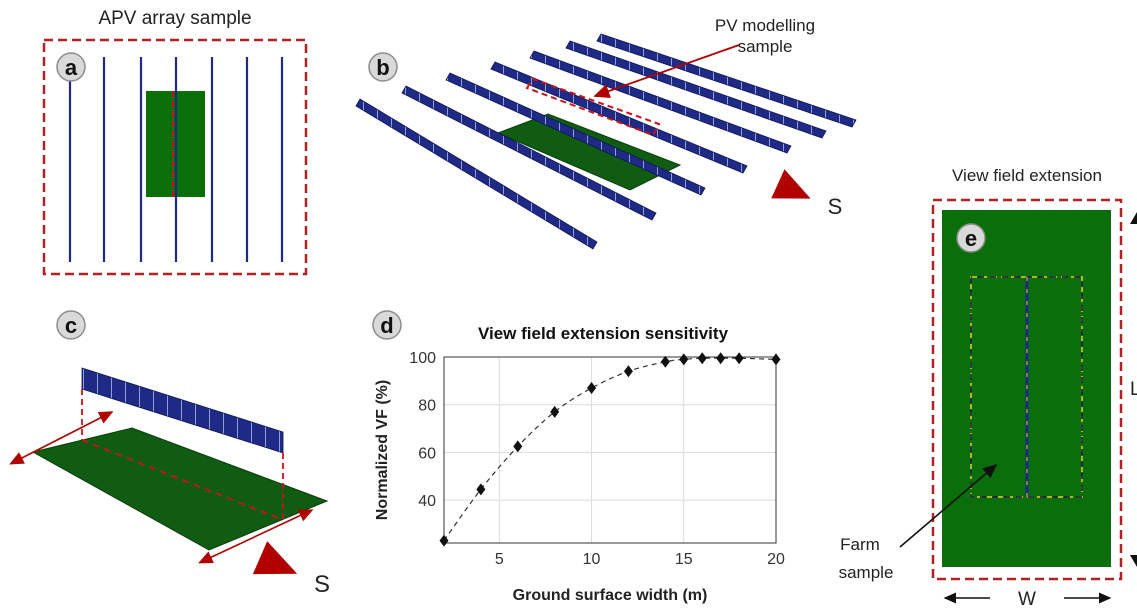  I want to click on chart-grid, so click(610, 449).